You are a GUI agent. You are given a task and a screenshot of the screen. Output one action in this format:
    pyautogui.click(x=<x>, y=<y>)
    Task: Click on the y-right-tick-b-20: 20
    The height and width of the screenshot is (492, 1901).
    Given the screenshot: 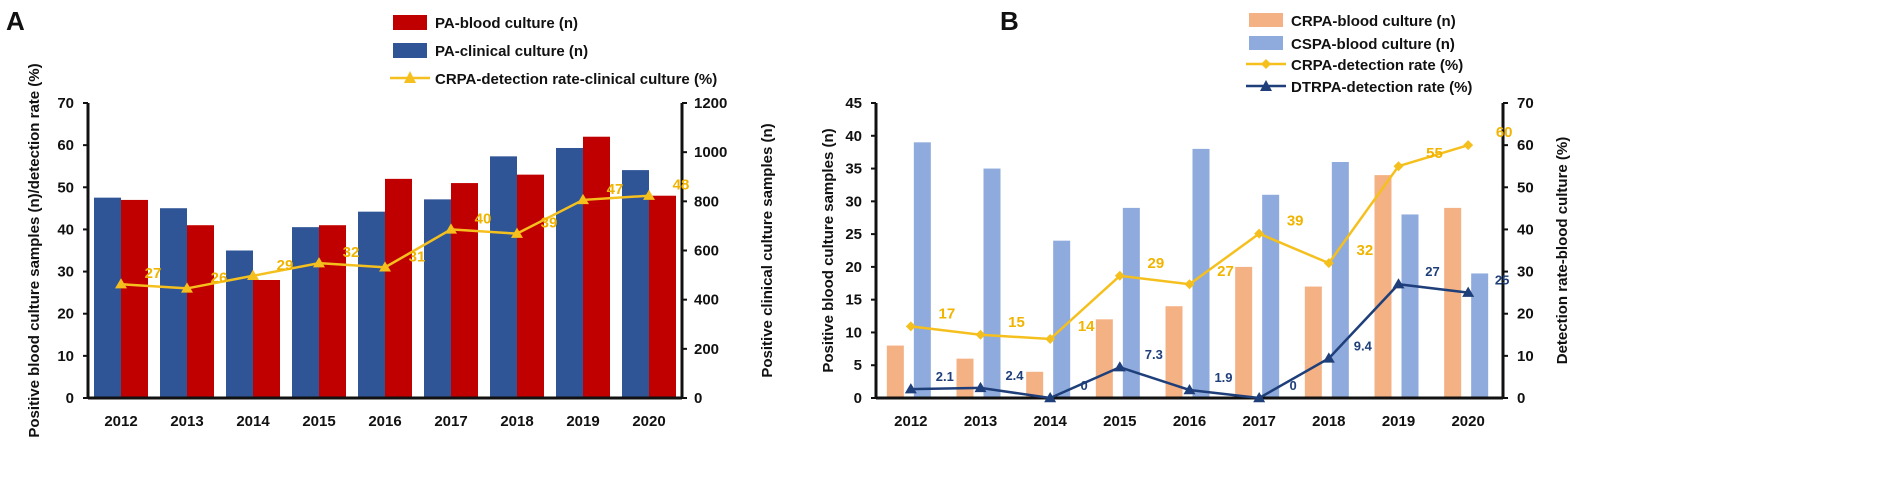 What is the action you would take?
    pyautogui.click(x=1525, y=314)
    